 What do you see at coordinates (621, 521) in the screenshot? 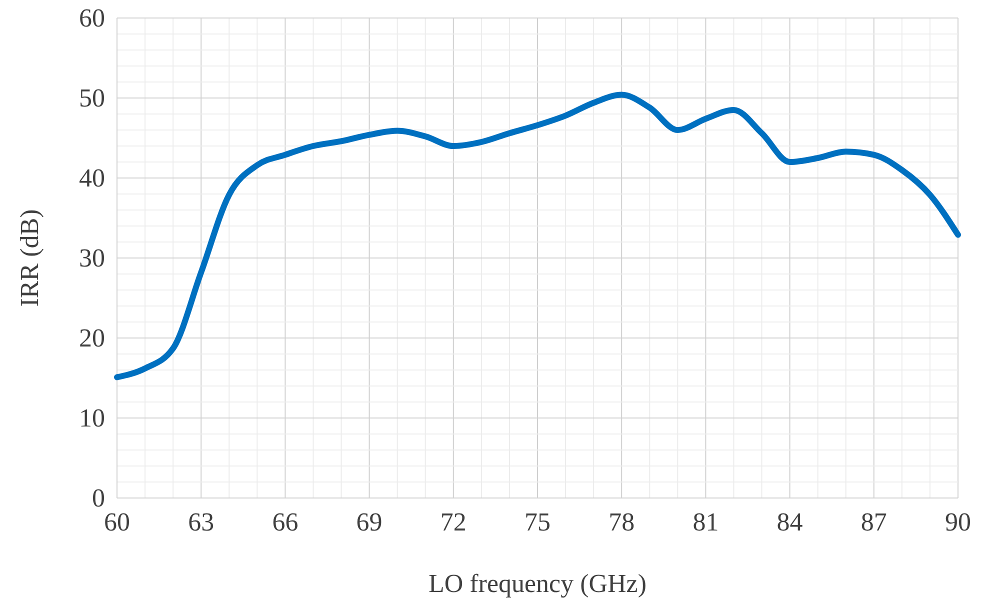
I see `x-tick-label: 78` at bounding box center [621, 521].